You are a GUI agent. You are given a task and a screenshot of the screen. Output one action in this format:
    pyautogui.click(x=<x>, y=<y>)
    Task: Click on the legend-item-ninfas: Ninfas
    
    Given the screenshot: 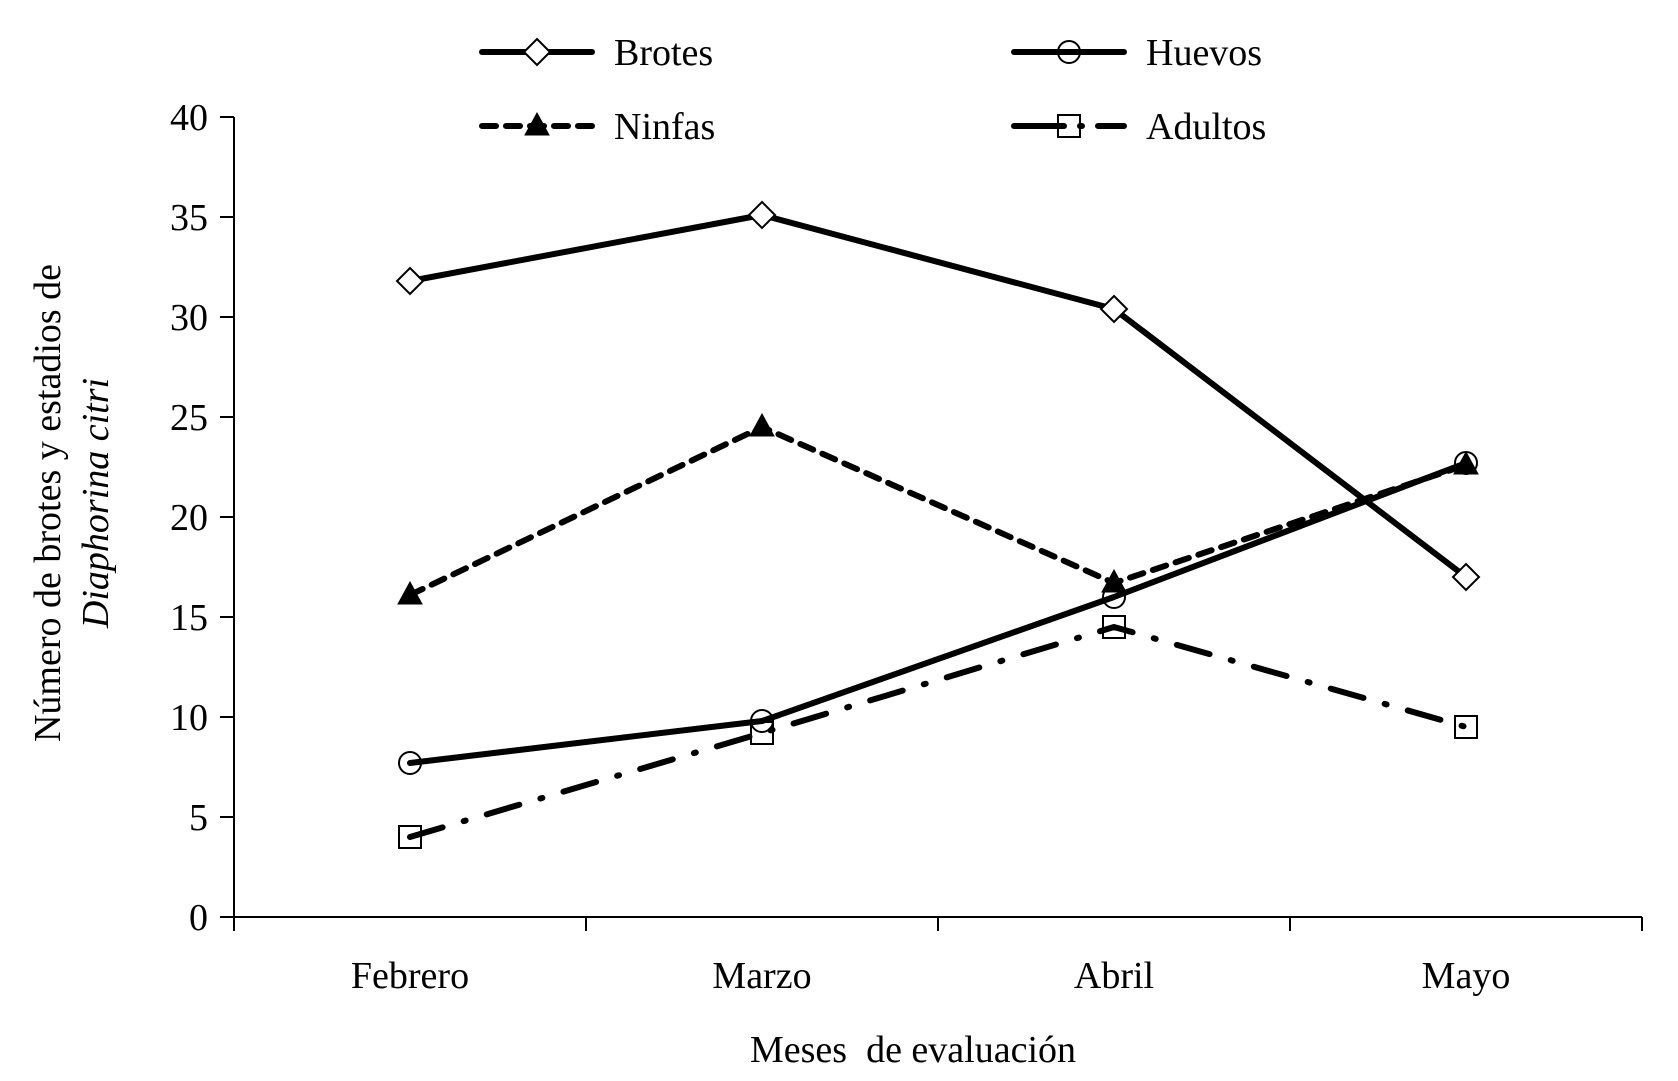 What is the action you would take?
    pyautogui.click(x=597, y=127)
    